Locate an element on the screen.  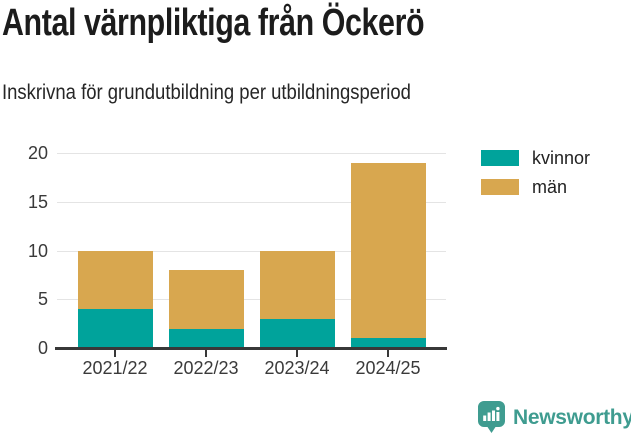
x-axis-line is located at coordinates (251, 348).